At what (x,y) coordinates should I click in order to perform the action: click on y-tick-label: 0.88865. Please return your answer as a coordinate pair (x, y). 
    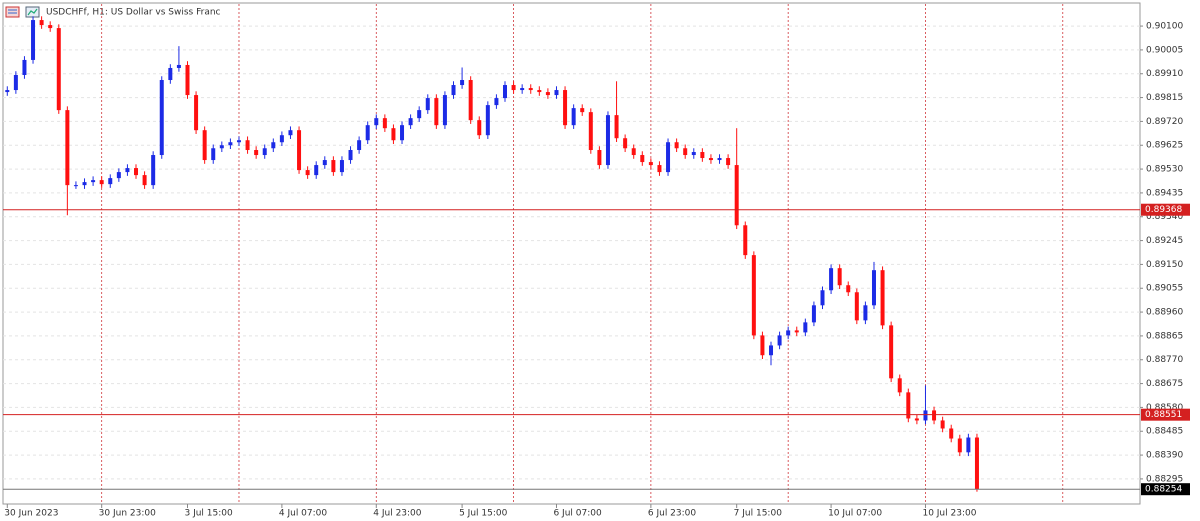
    Looking at the image, I should click on (1164, 336).